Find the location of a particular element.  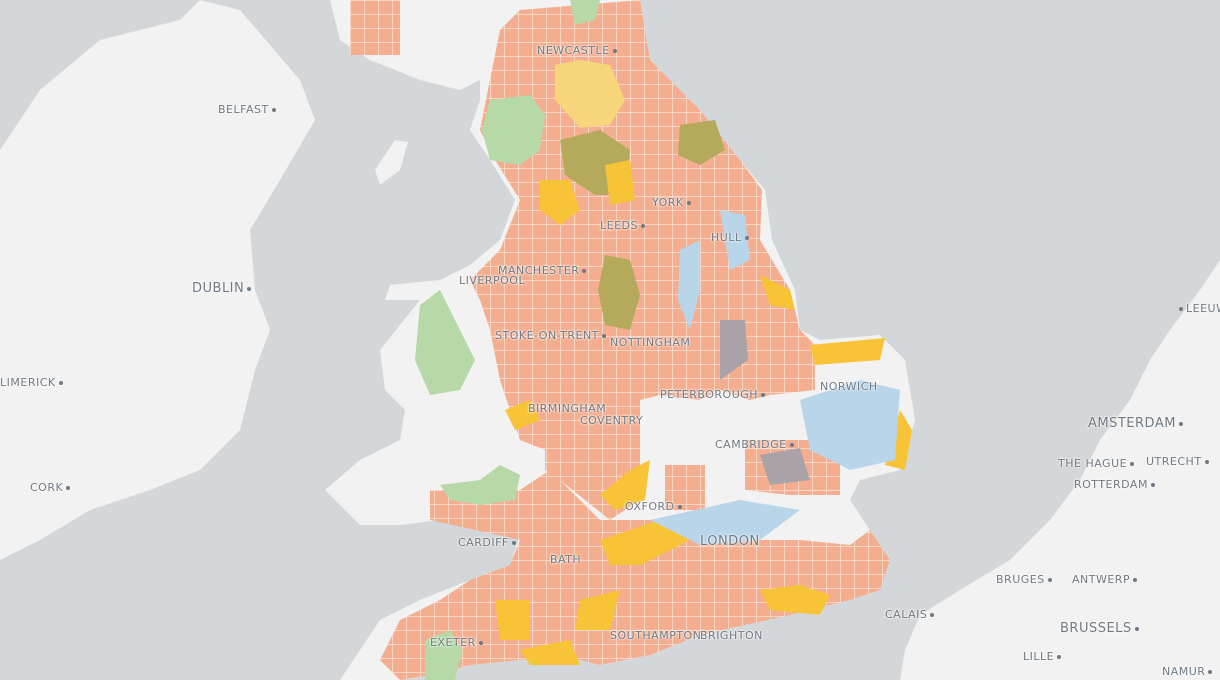

blue-zone is located at coordinates (775, 377).